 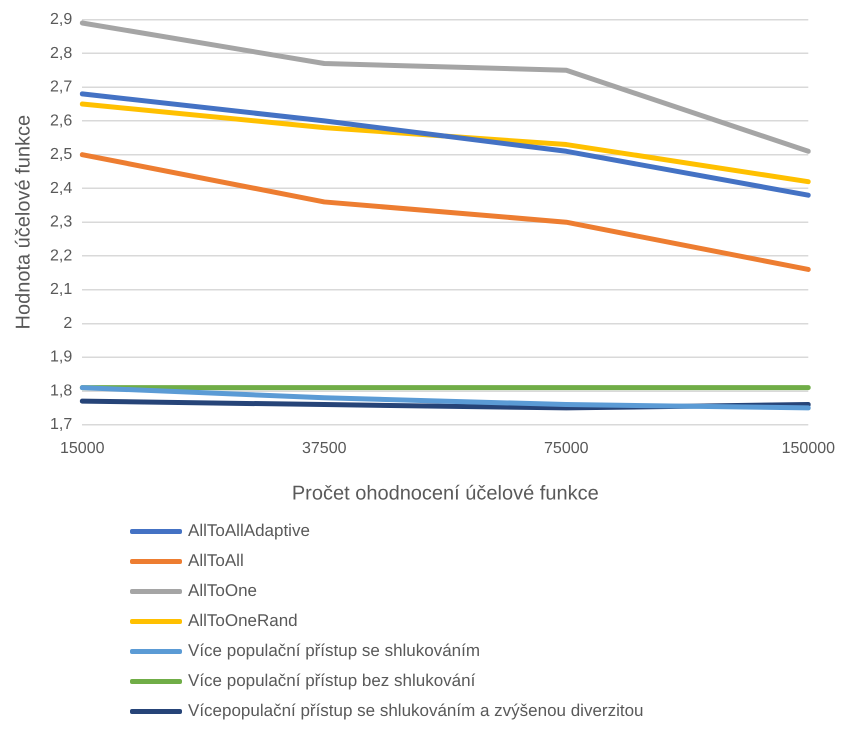 I want to click on y-axis-title: Hodnota účelové funkce, so click(x=23, y=222).